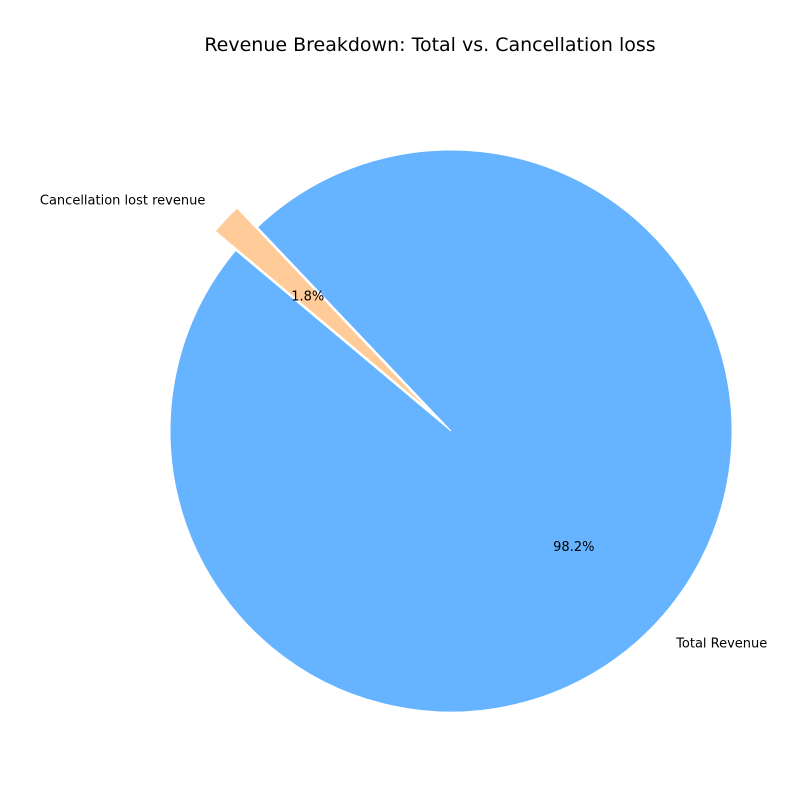 The height and width of the screenshot is (800, 800). What do you see at coordinates (307, 297) in the screenshot?
I see `slice-percent-cancellation-lost-revenue: 1.8%` at bounding box center [307, 297].